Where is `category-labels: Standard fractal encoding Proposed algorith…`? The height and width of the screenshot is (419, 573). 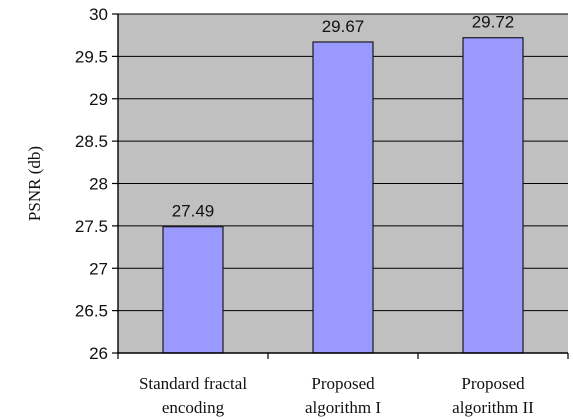 category-labels: Standard fractal encoding Proposed algorith… is located at coordinates (336, 395).